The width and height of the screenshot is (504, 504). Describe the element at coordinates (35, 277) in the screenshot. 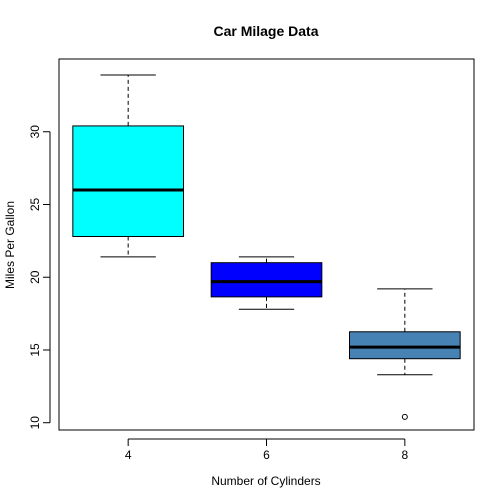

I see `y-tick-label: 20` at that location.